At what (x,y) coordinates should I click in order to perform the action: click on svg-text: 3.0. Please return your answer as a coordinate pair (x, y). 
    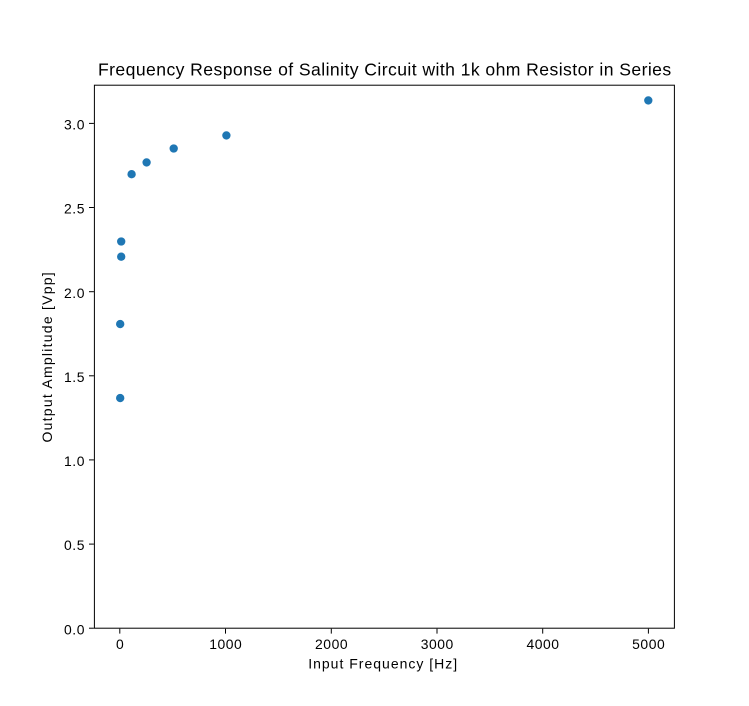
    Looking at the image, I should click on (74, 125).